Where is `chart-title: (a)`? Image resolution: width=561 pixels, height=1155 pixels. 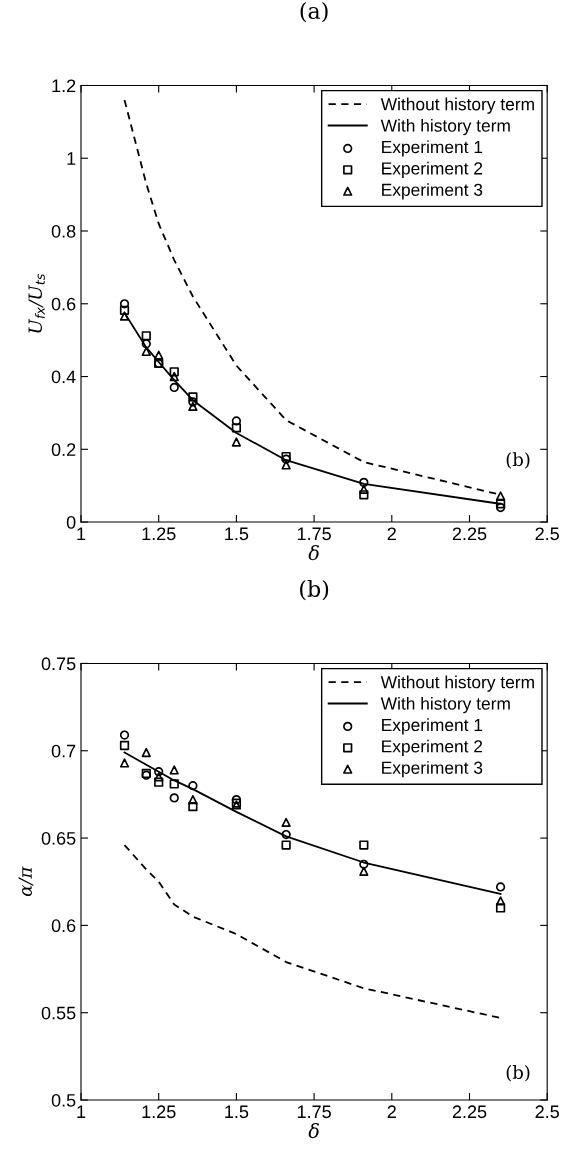
chart-title: (a) is located at coordinates (314, 12).